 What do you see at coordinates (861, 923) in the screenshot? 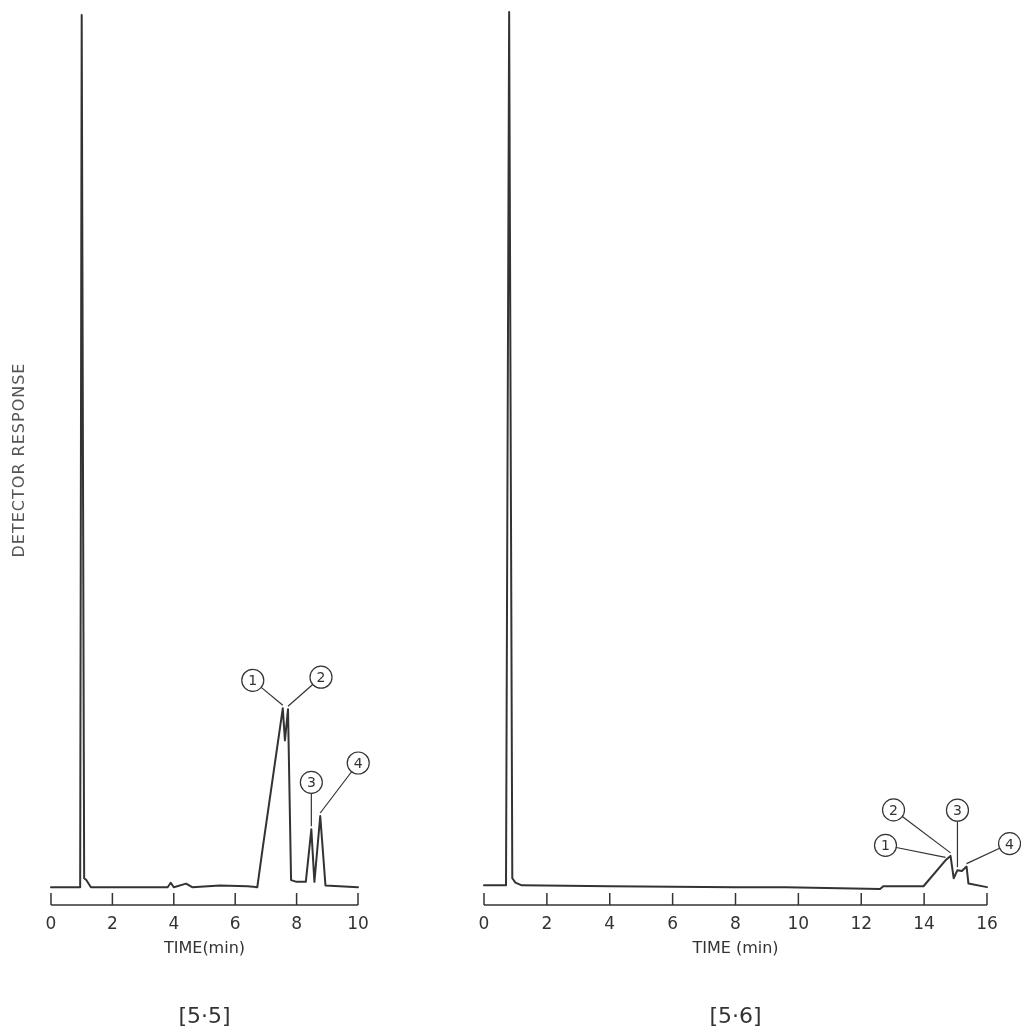
I see `x-tick-label: 12` at bounding box center [861, 923].